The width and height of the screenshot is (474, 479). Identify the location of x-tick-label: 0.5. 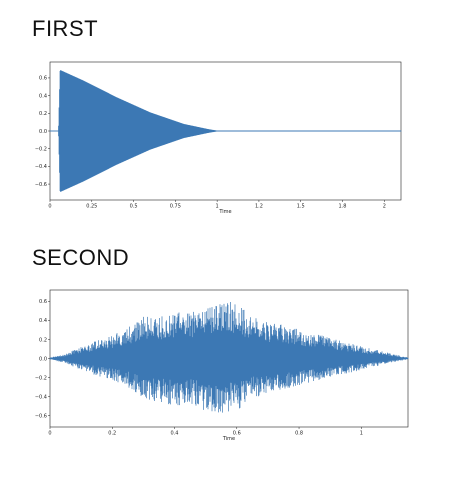
(134, 207).